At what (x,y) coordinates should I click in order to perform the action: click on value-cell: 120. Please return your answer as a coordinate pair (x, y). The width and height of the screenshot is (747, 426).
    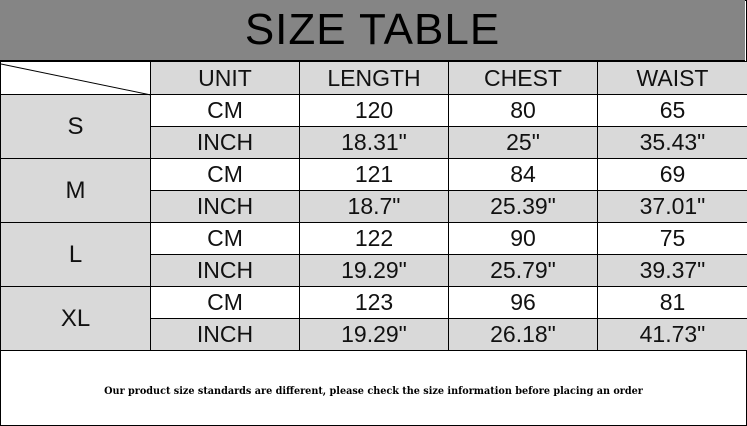
    Looking at the image, I should click on (374, 110).